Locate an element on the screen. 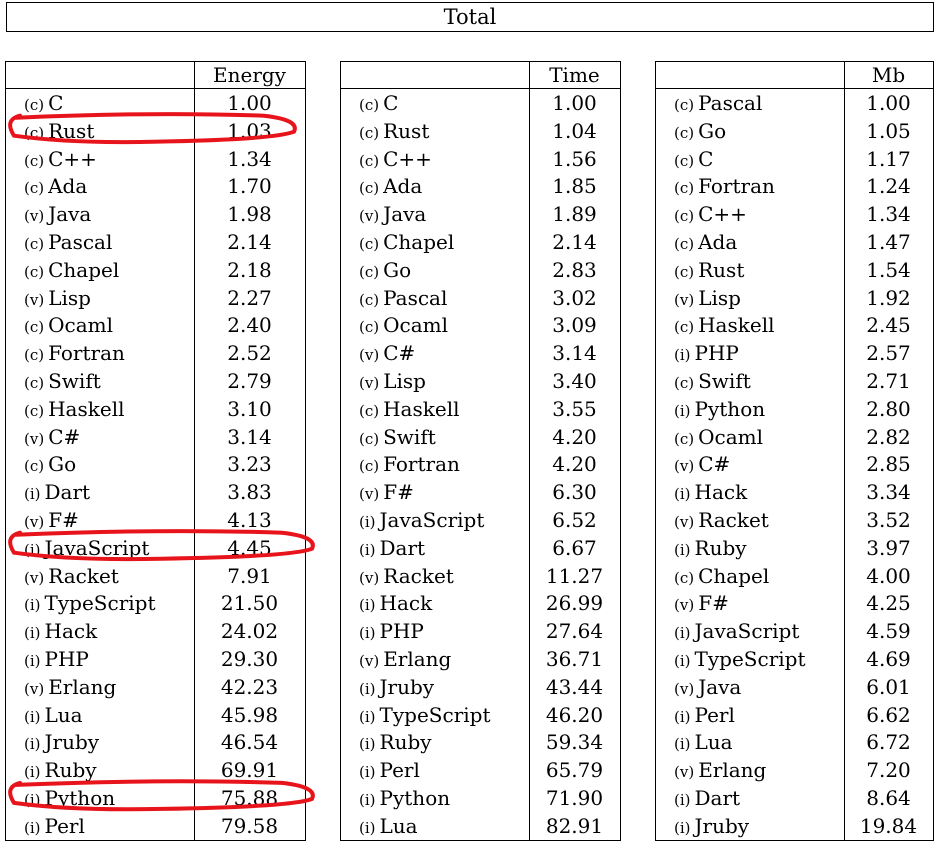 This screenshot has width=940, height=845. value-cell: 4.20 is located at coordinates (574, 436).